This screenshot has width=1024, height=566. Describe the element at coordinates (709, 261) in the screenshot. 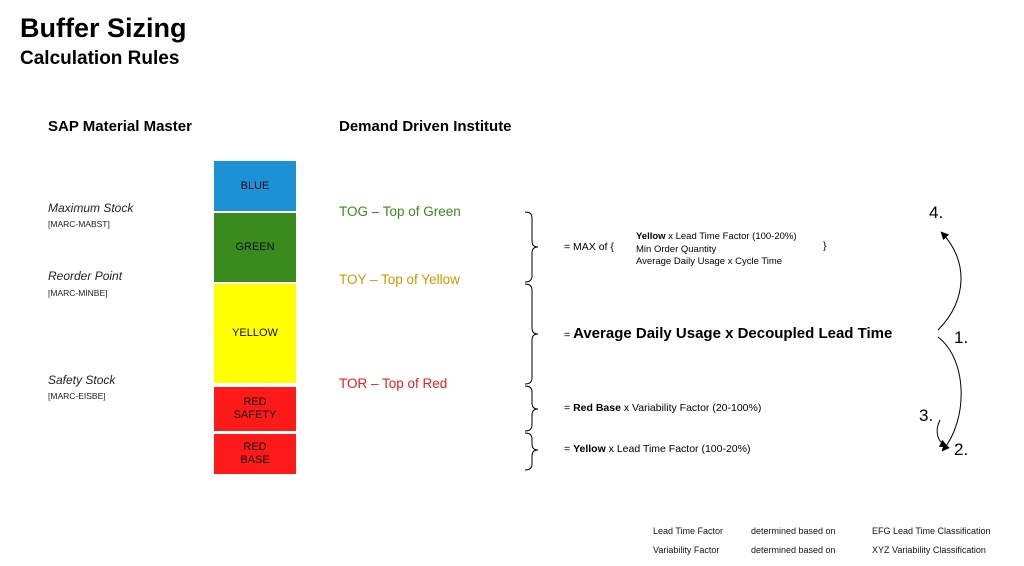

I see `green-formula-line3: Average Daily Usage x Cycle Time` at that location.